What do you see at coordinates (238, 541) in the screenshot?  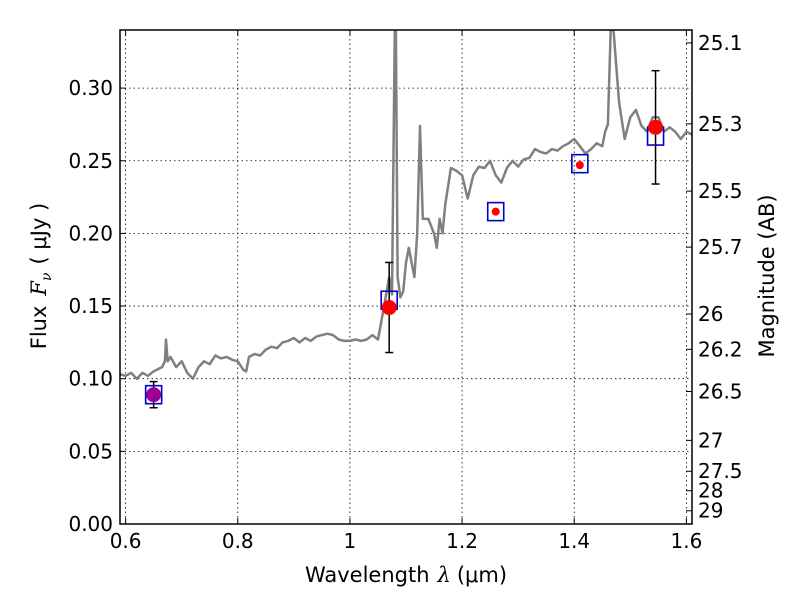 I see `x-tick-label: 0.8` at bounding box center [238, 541].